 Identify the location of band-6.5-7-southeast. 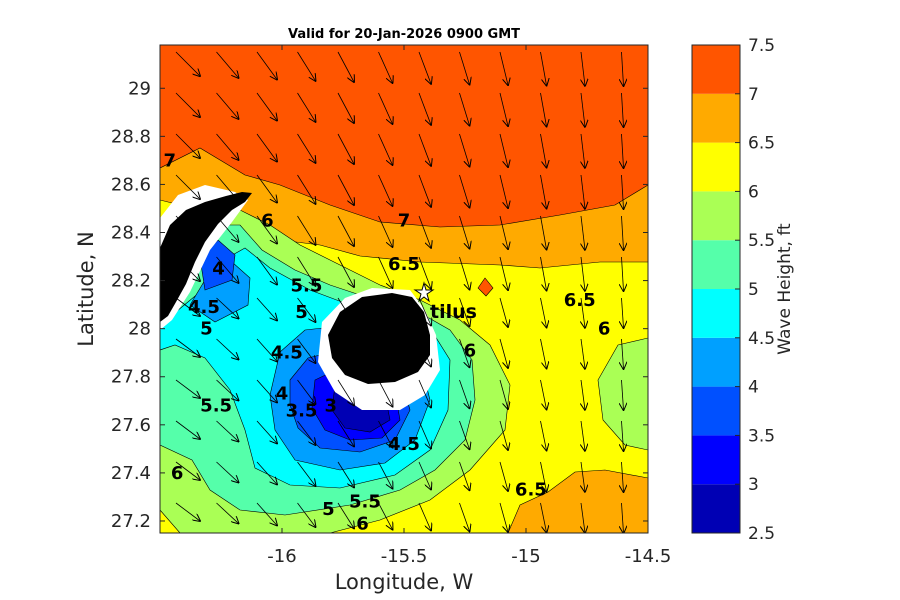
(577, 501).